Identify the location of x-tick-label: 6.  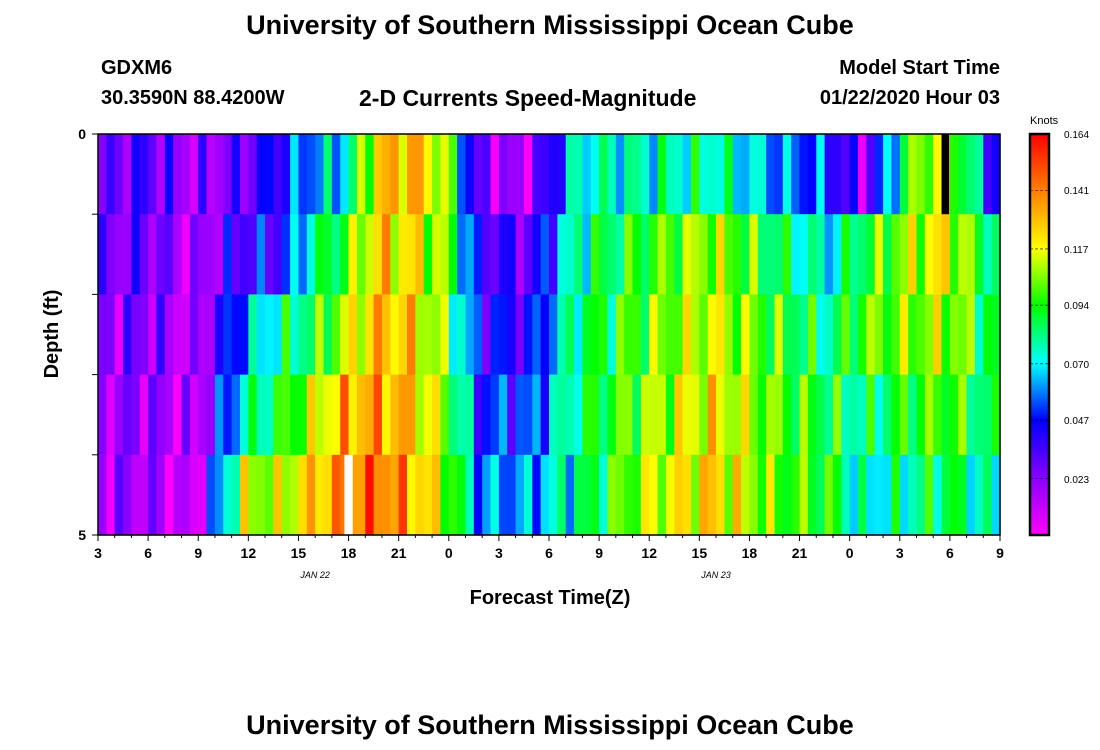
(549, 553).